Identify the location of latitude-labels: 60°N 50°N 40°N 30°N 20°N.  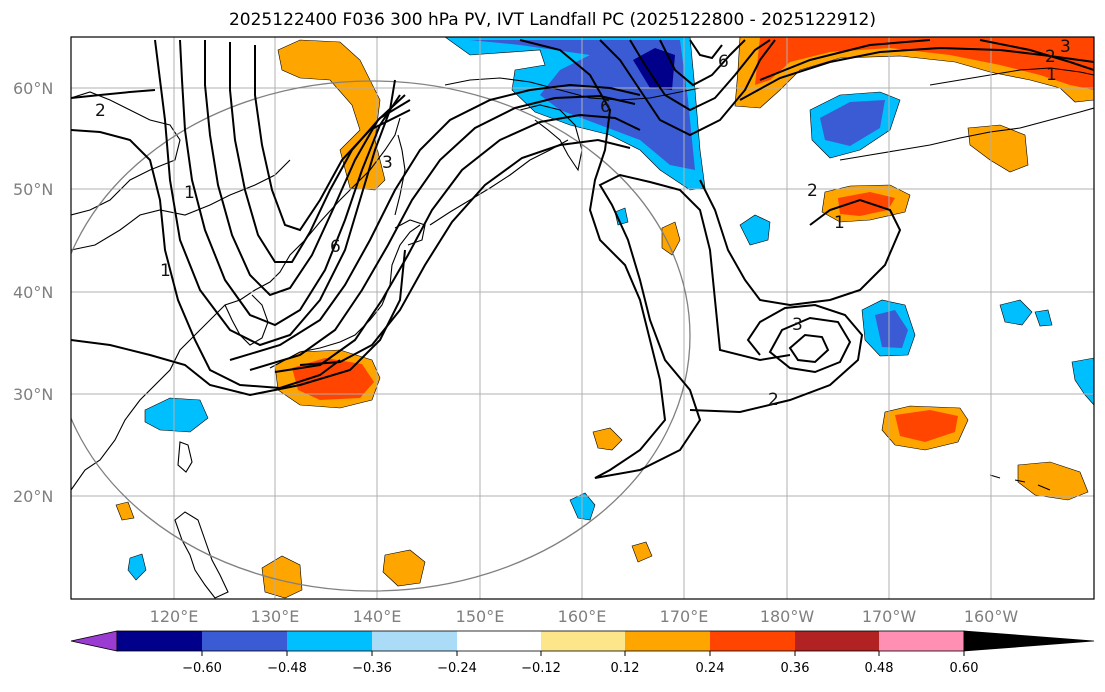
(33, 292).